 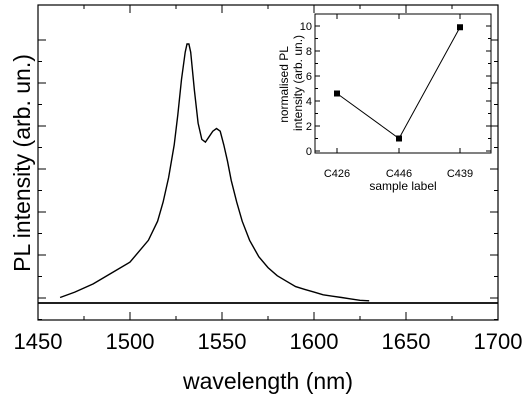 What do you see at coordinates (222, 341) in the screenshot?
I see `main-x-tick-label: 1550` at bounding box center [222, 341].